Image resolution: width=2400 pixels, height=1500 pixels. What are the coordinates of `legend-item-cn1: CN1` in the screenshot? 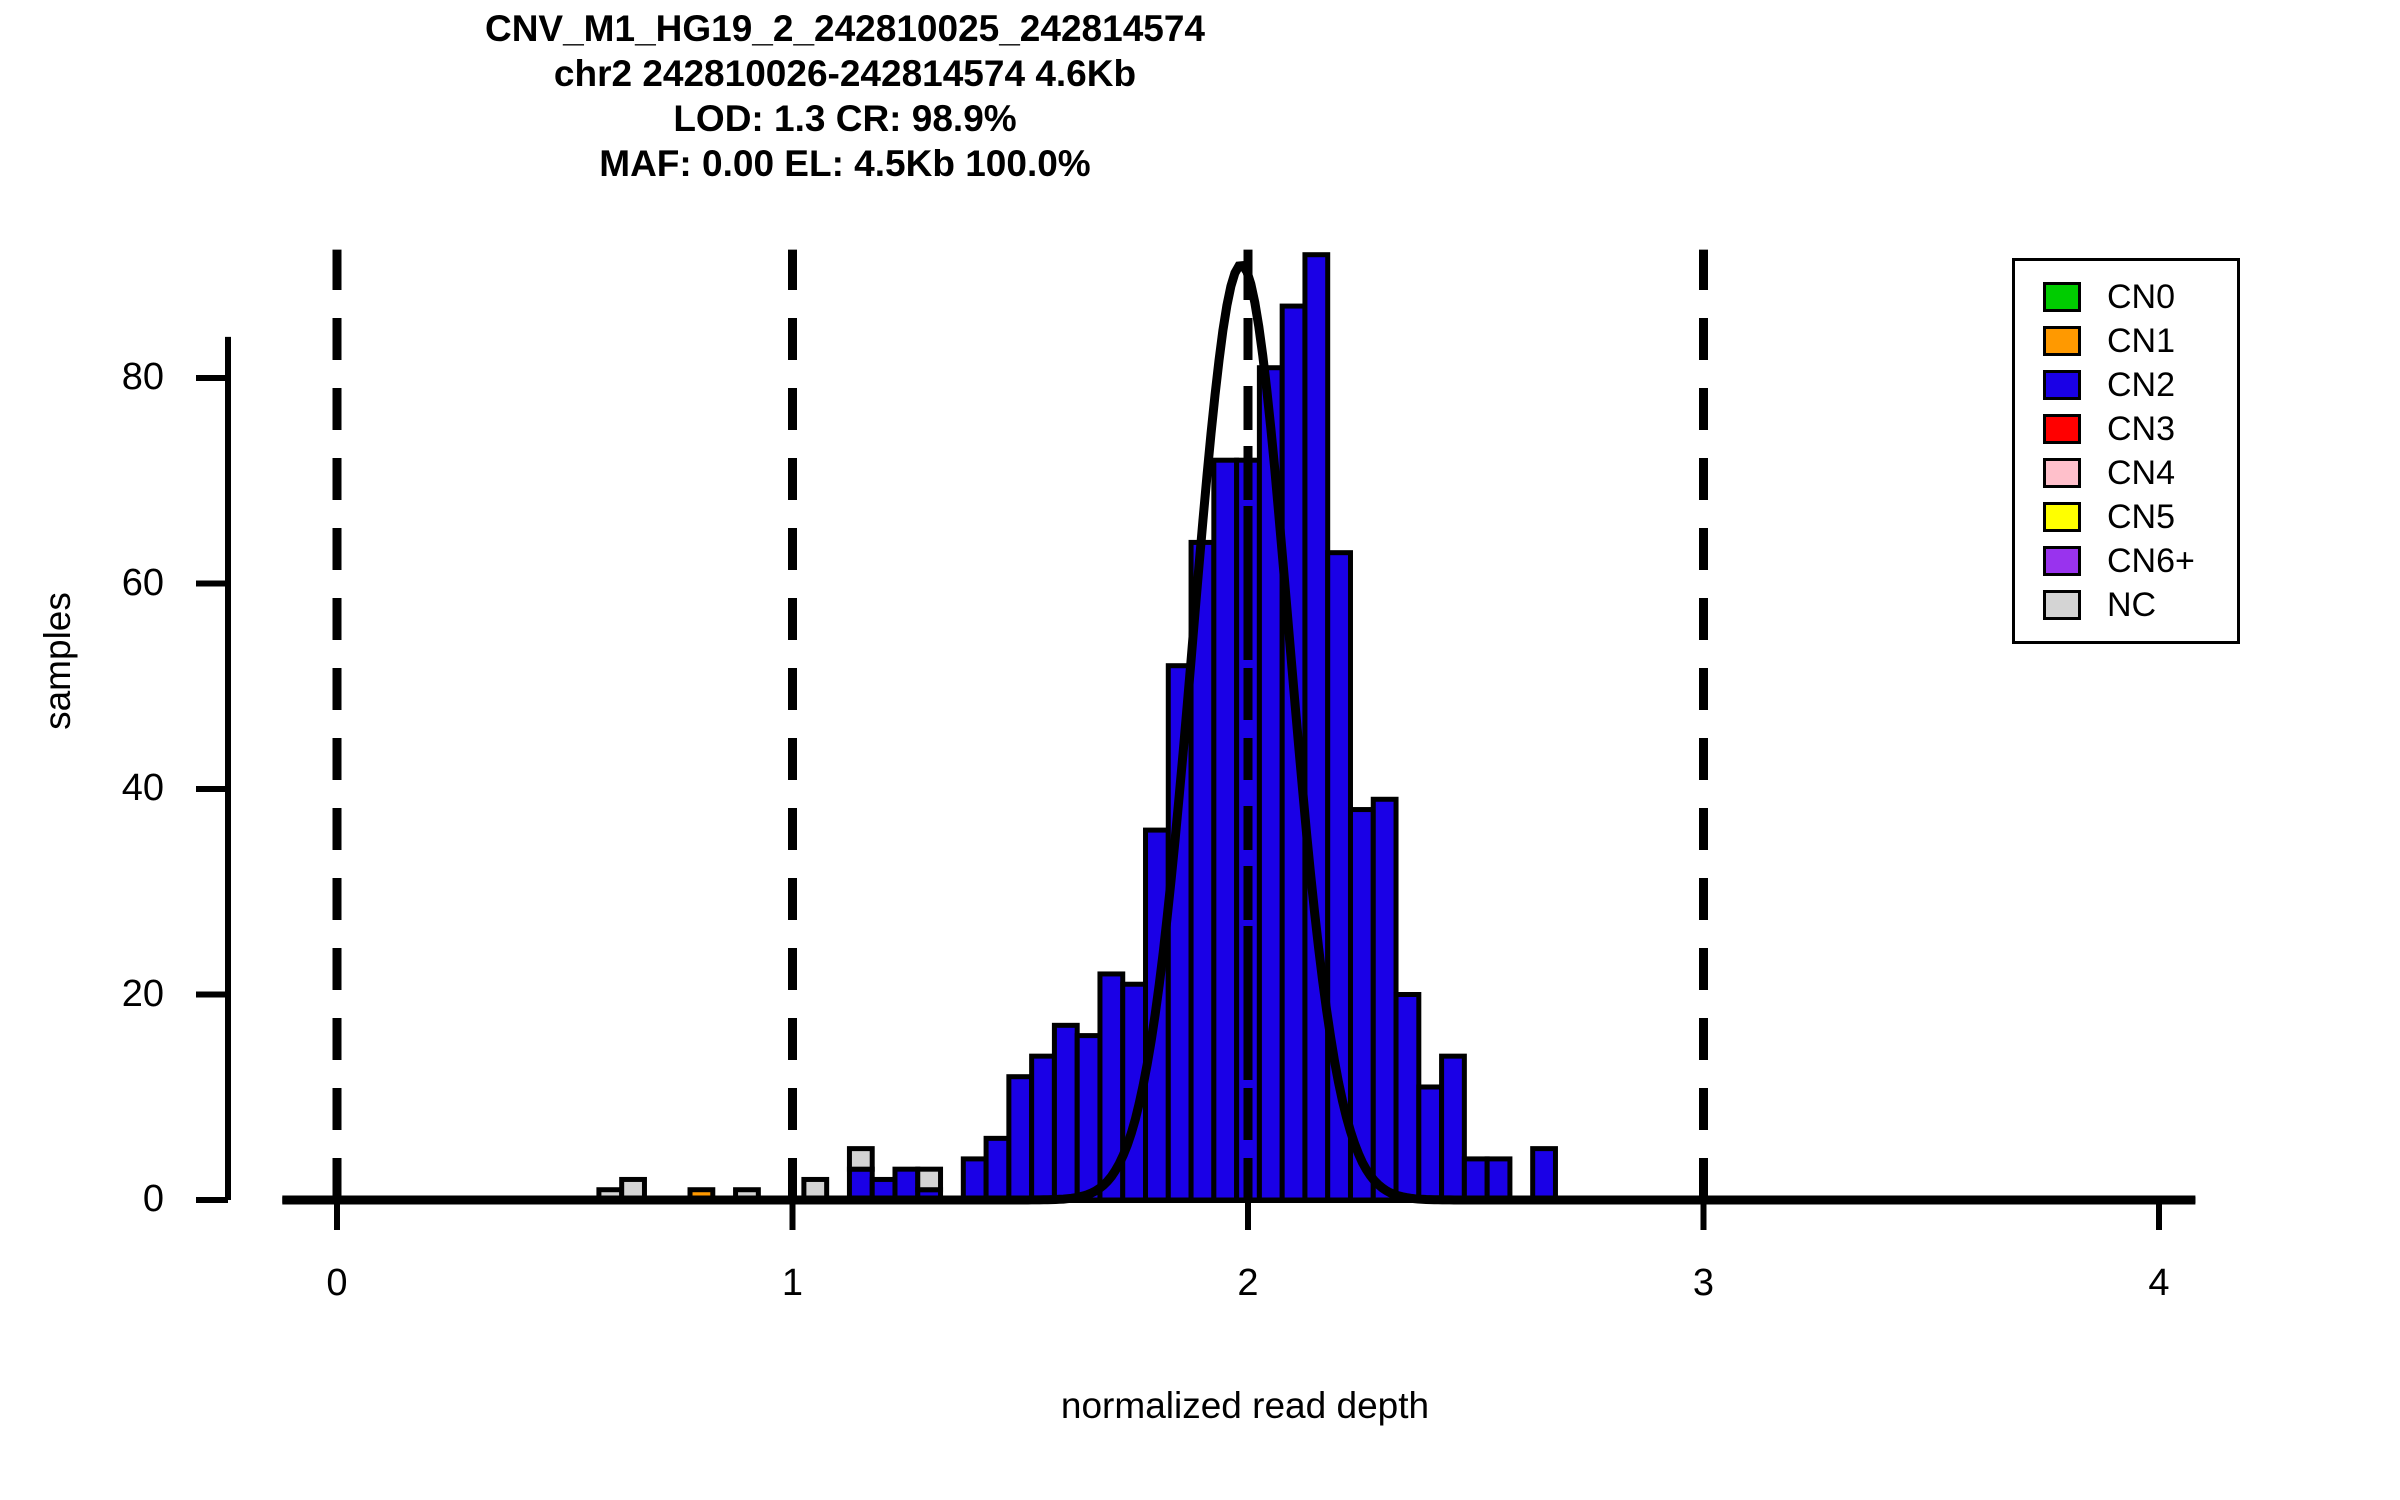 It's located at (2126, 341).